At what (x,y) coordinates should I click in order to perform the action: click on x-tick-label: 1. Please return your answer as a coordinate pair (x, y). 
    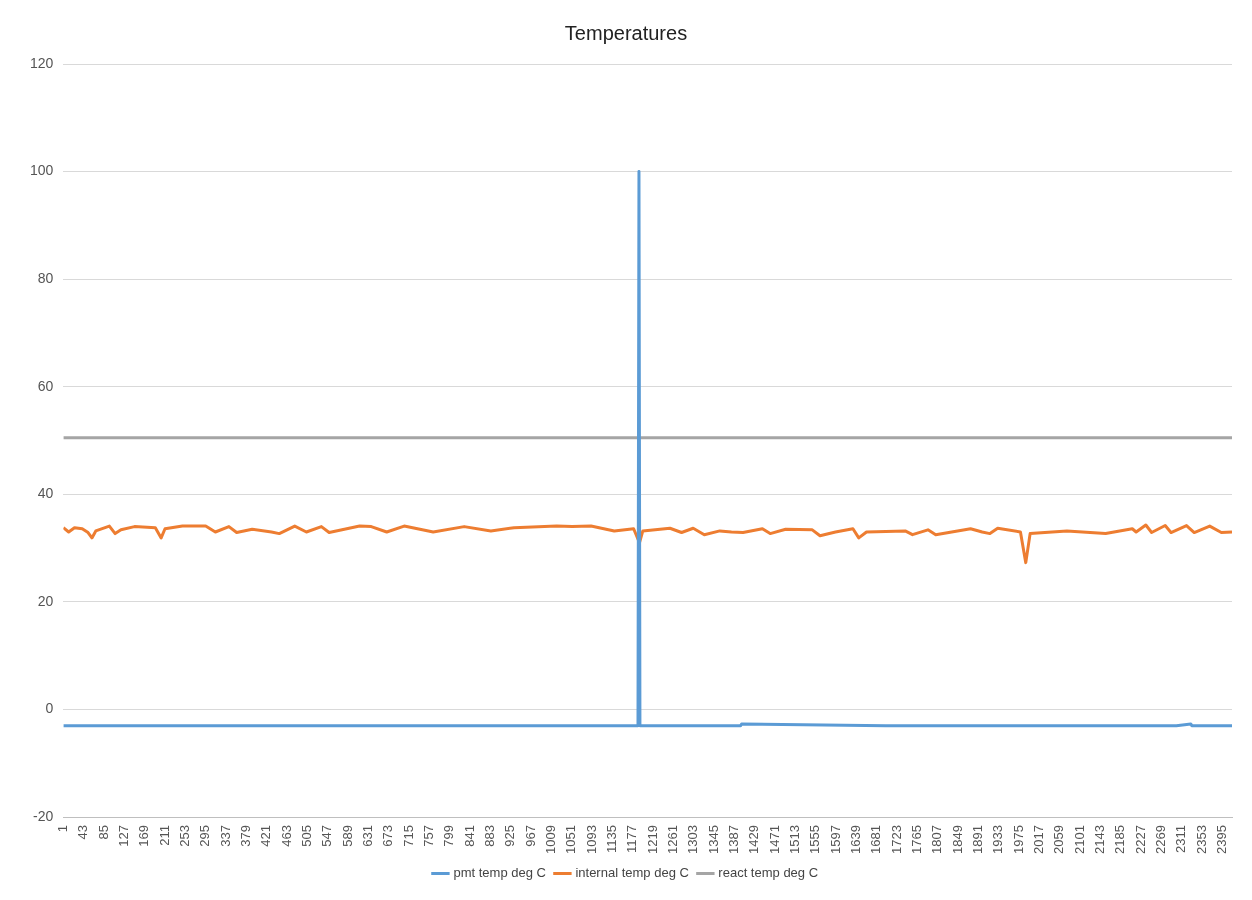
    Looking at the image, I should click on (62, 829).